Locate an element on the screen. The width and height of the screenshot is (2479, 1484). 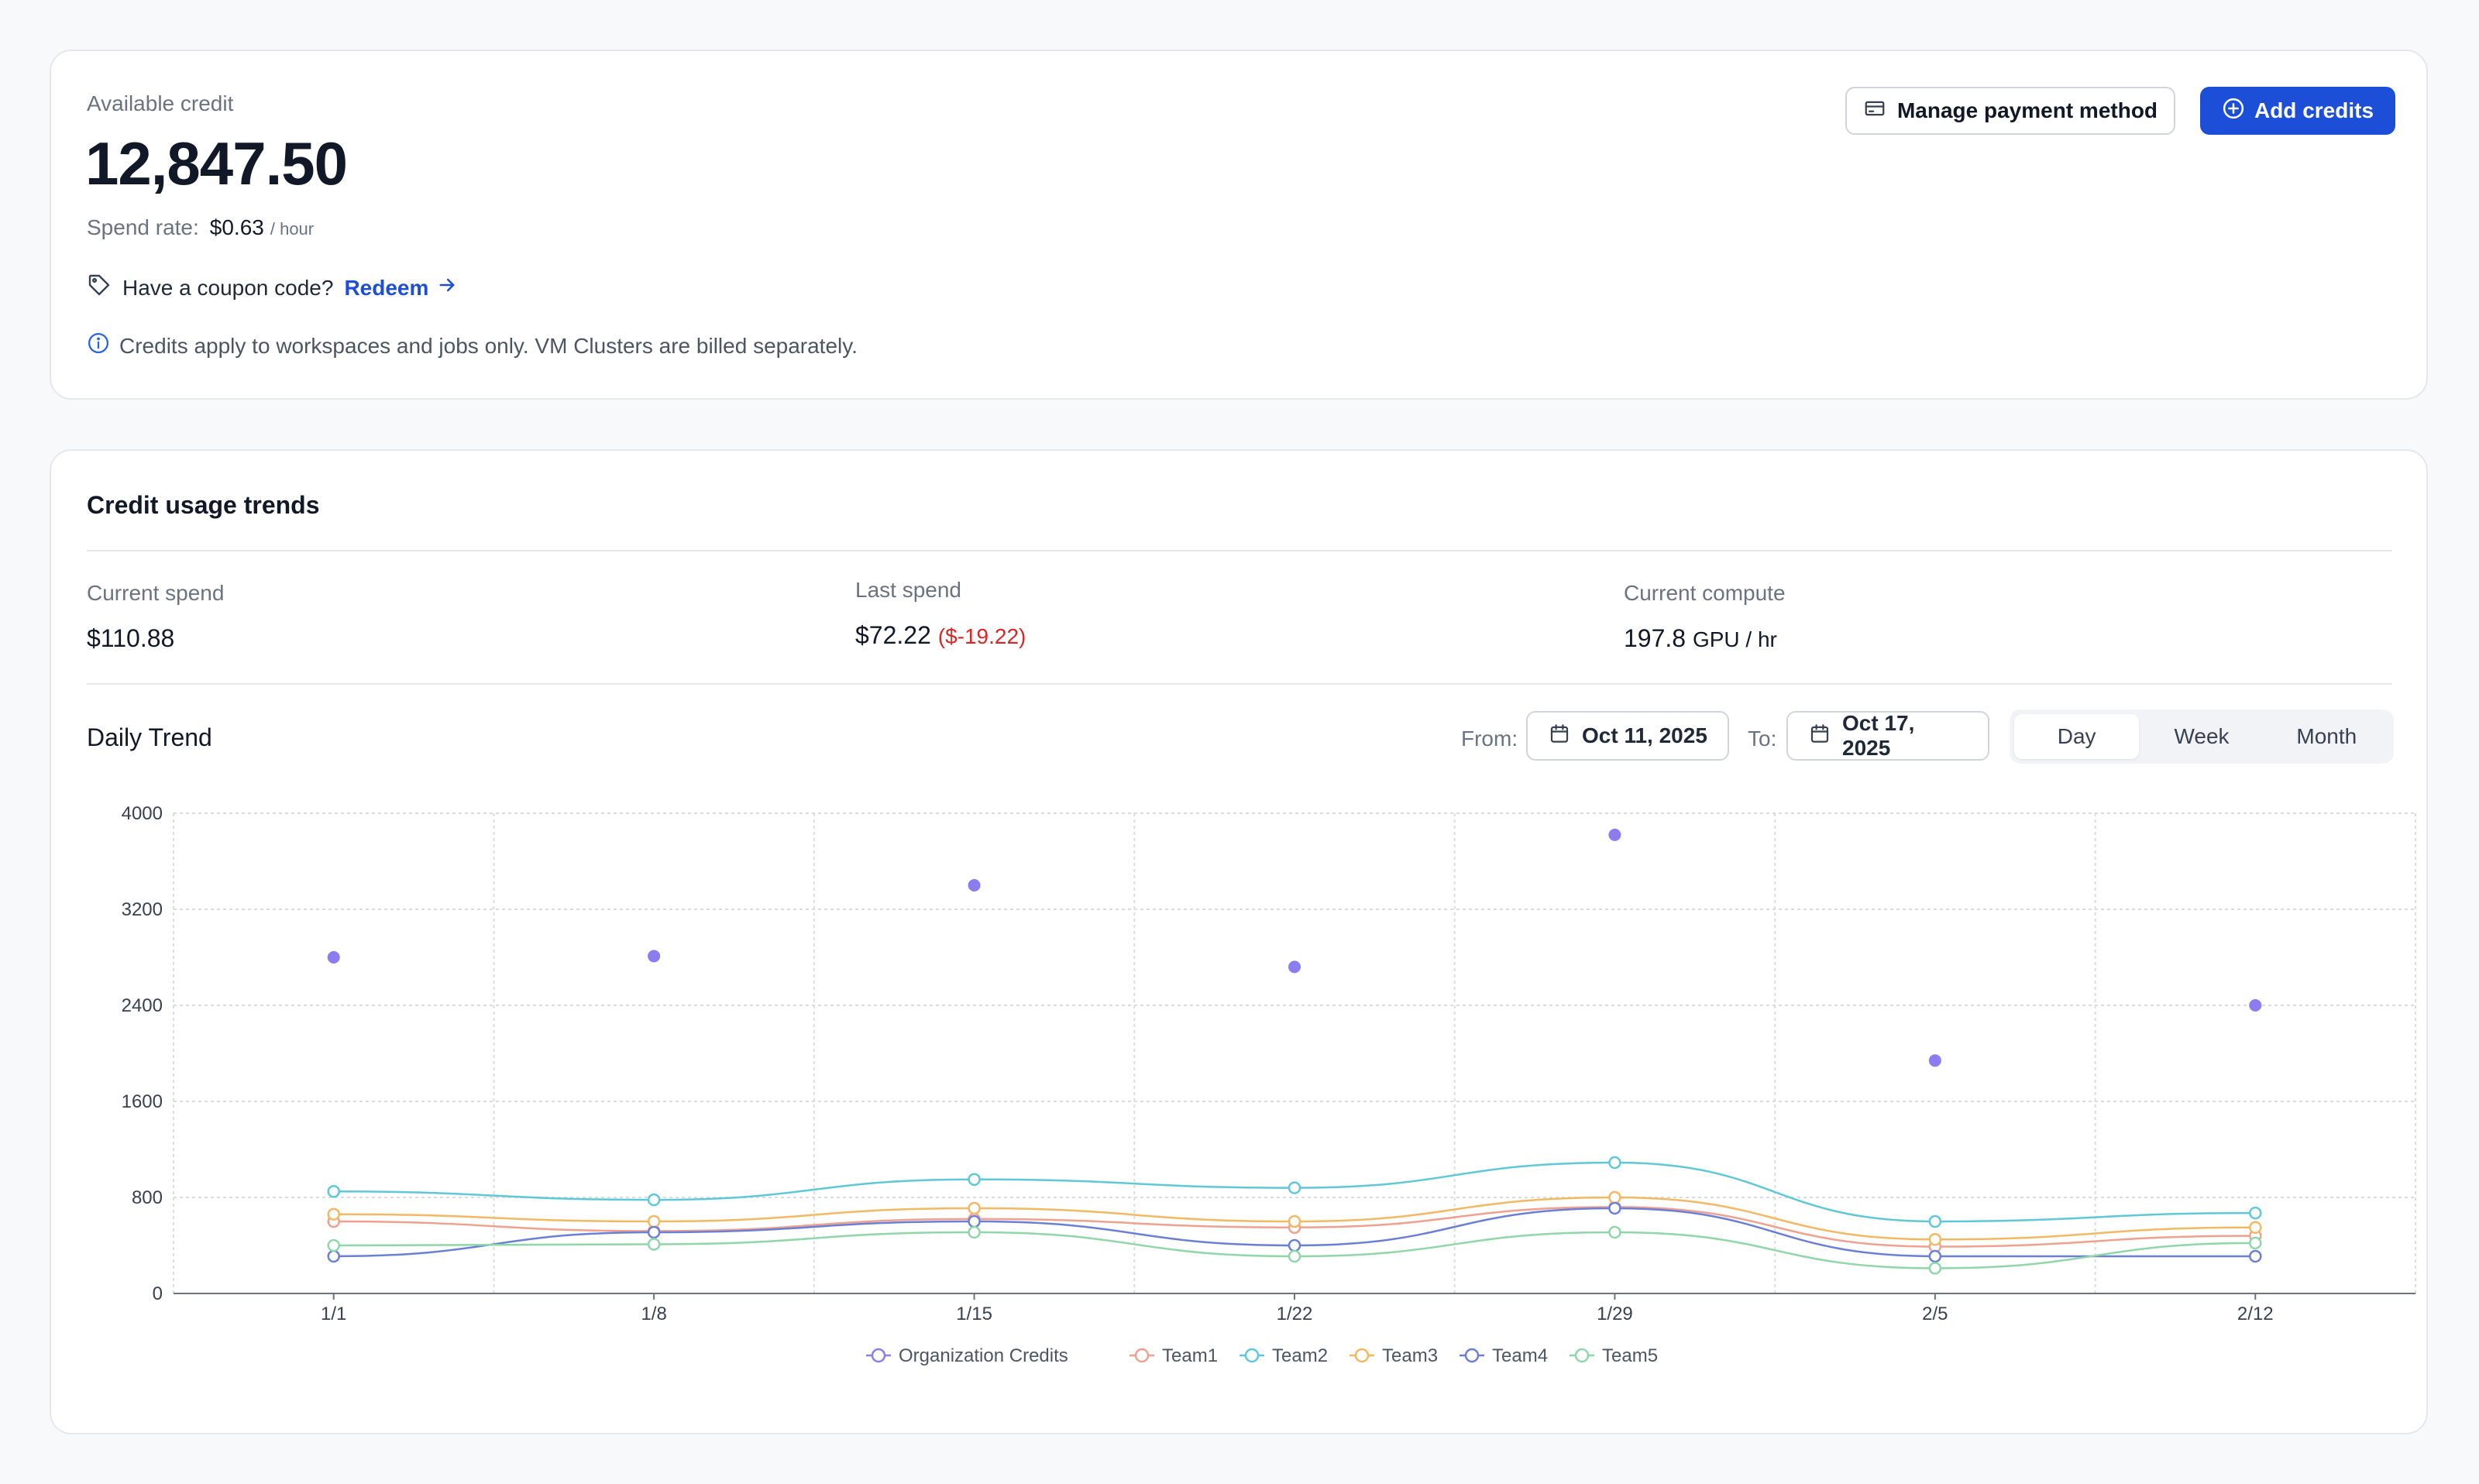
manage-payment-method-button: Manage payment method is located at coordinates (2010, 111).